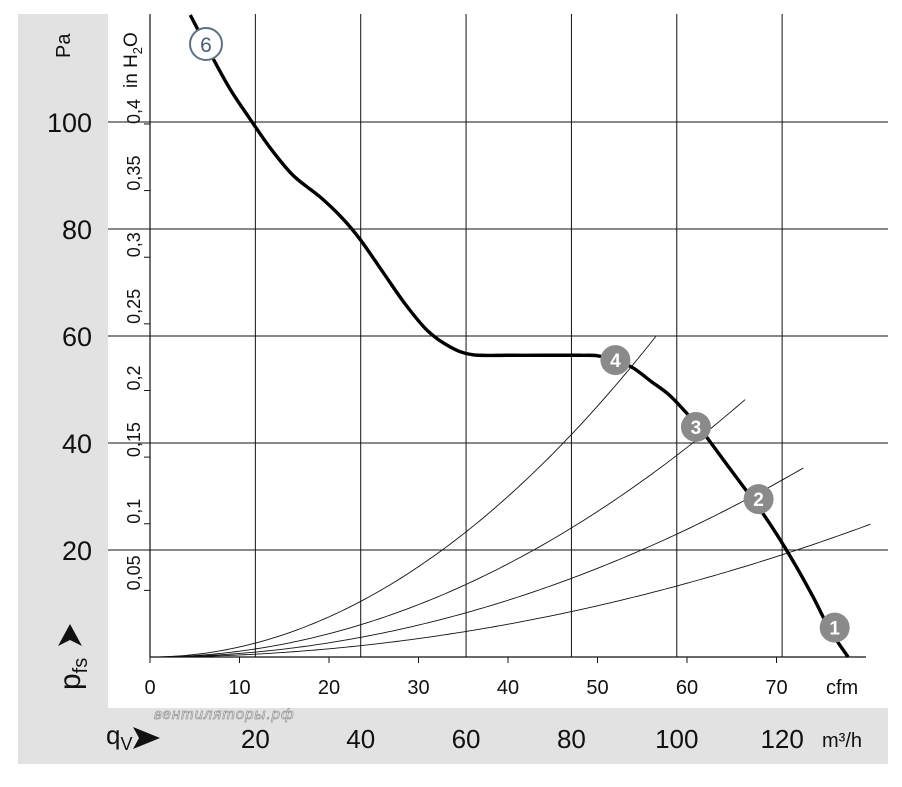  Describe the element at coordinates (776, 688) in the screenshot. I see `x-tick-cfm-70: 70` at that location.